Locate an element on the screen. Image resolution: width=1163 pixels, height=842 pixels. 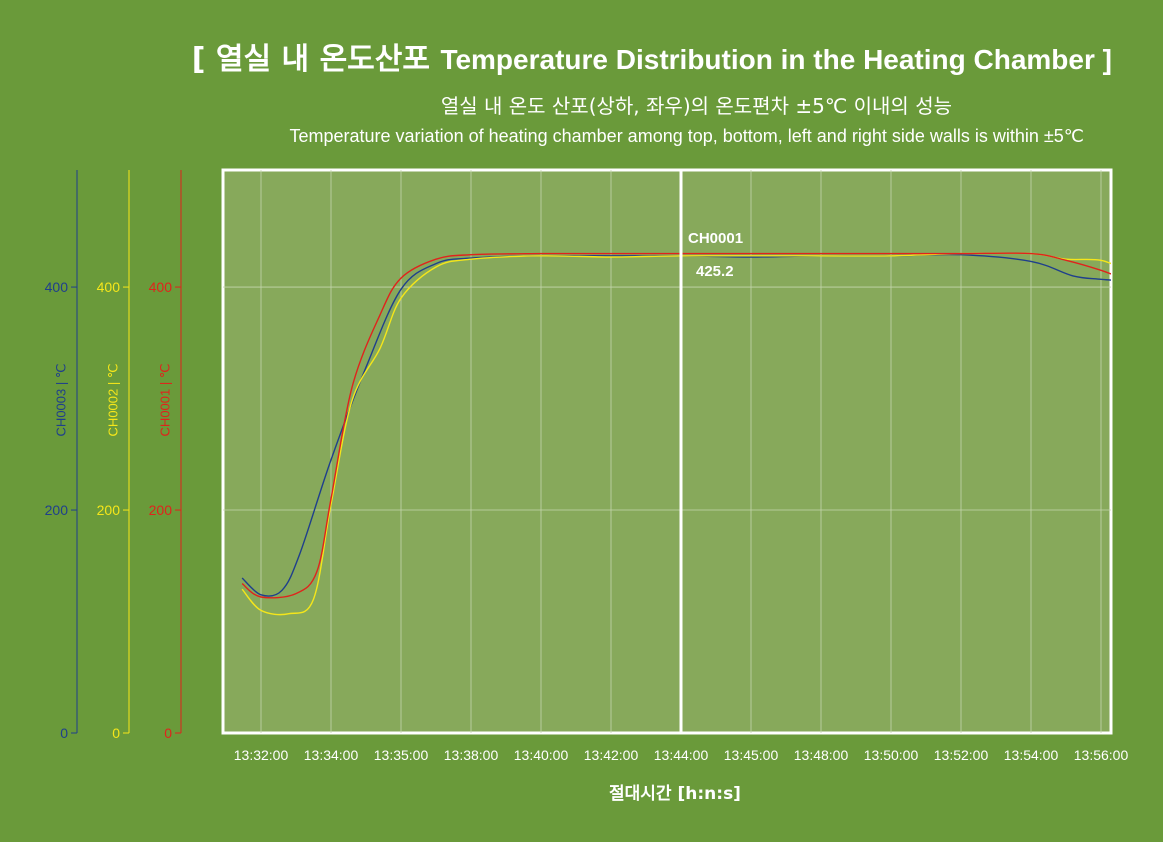
title-korean: [ 열실 내 온도산포 is located at coordinates (316, 59).